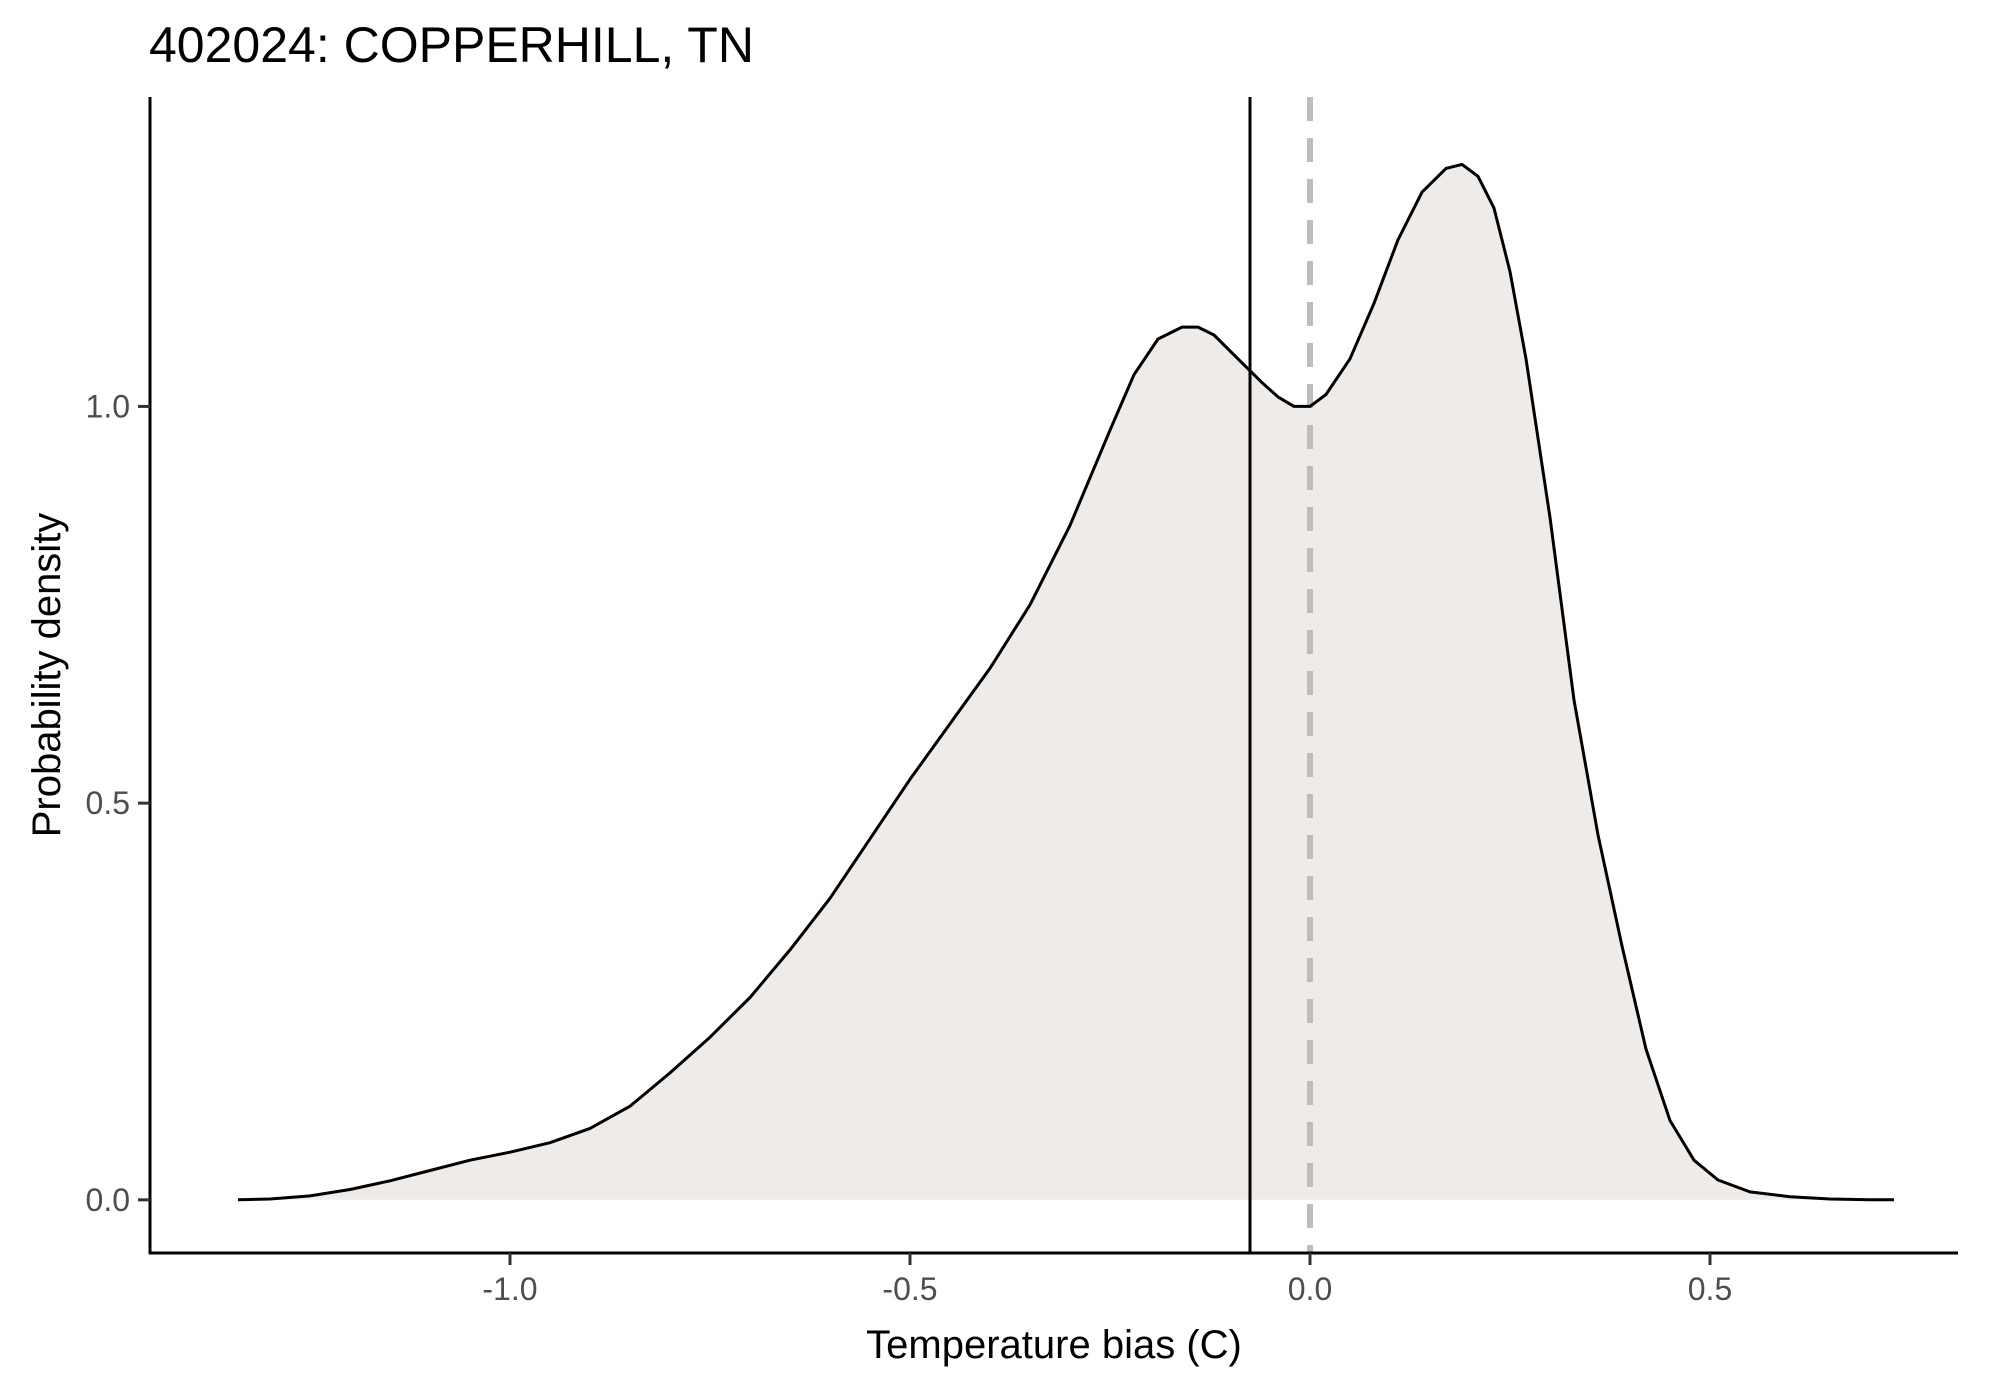 This screenshot has width=1990, height=1384. I want to click on y-axis-ticks: 0.0 0.5 1.0, so click(118, 803).